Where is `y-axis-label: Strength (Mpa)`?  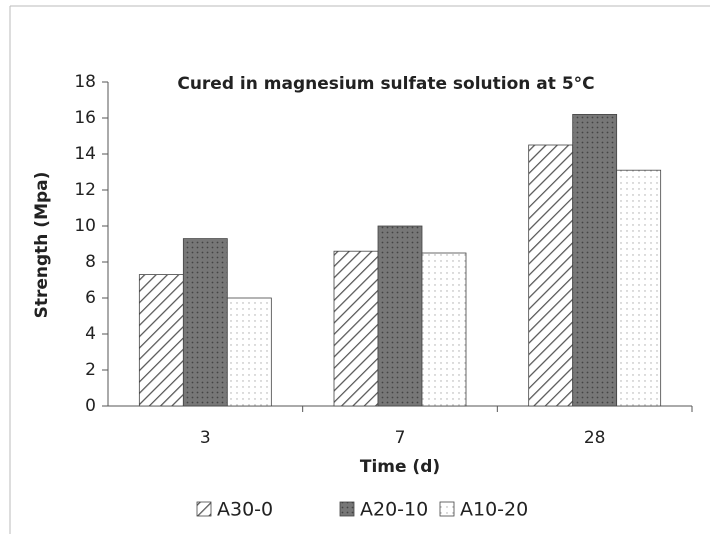 y-axis-label: Strength (Mpa) is located at coordinates (42, 245).